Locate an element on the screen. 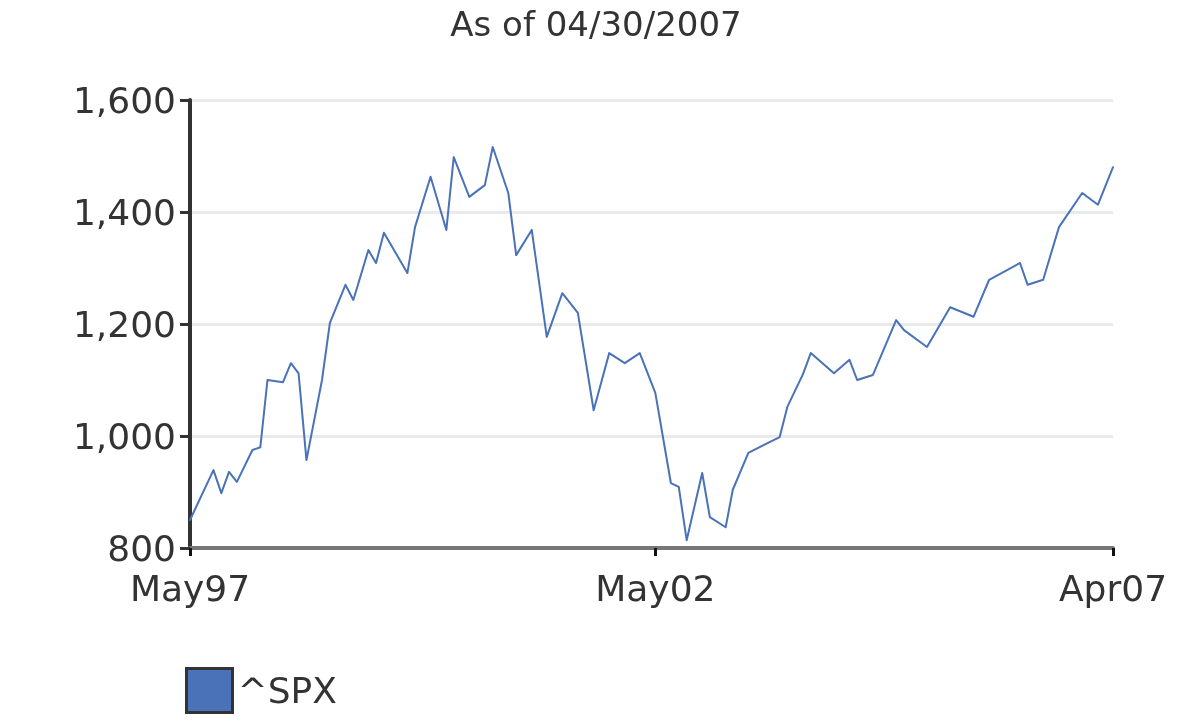 Image resolution: width=1192 pixels, height=723 pixels. x-tick-label: Apr07 is located at coordinates (1113, 588).